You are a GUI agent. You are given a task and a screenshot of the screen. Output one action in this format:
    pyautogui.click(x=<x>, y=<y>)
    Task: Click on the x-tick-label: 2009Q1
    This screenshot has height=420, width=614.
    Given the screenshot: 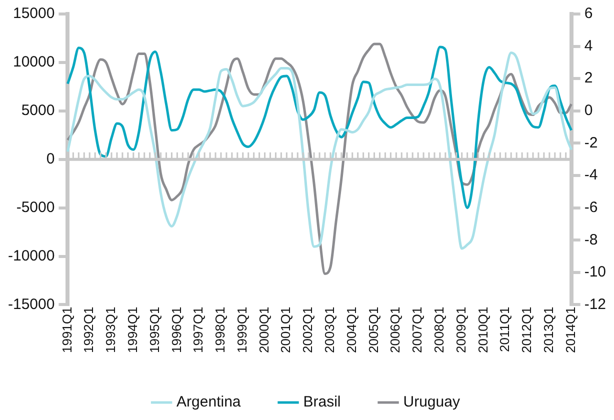 What is the action you would take?
    pyautogui.click(x=460, y=330)
    